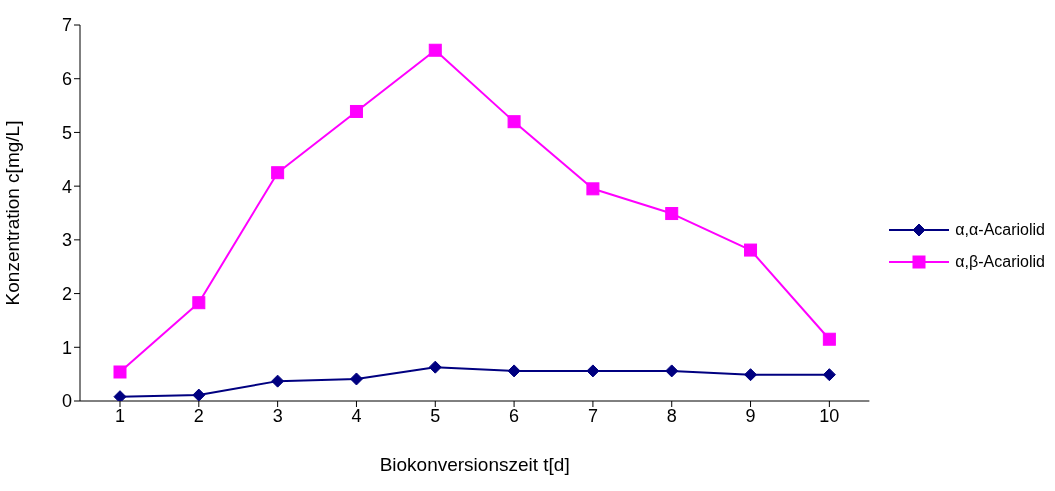  Describe the element at coordinates (514, 415) in the screenshot. I see `x-tick-label: 6` at that location.